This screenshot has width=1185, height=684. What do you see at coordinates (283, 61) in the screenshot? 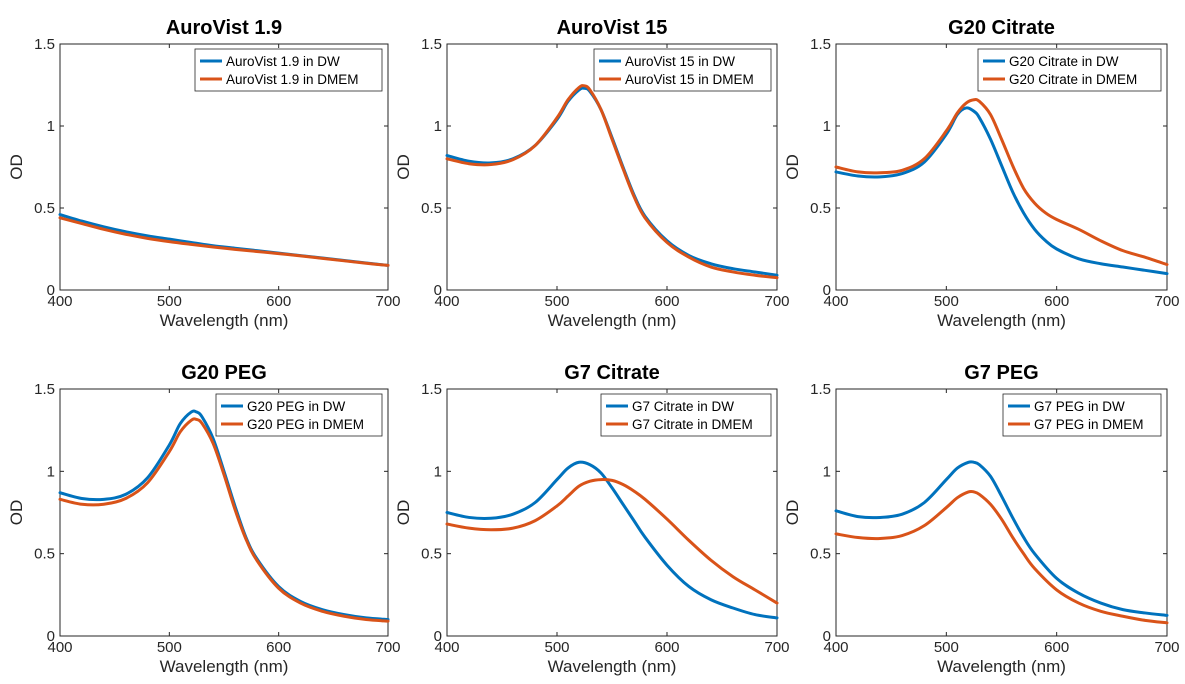
I see `legend-label: AuroVist 1.9 in DW` at bounding box center [283, 61].